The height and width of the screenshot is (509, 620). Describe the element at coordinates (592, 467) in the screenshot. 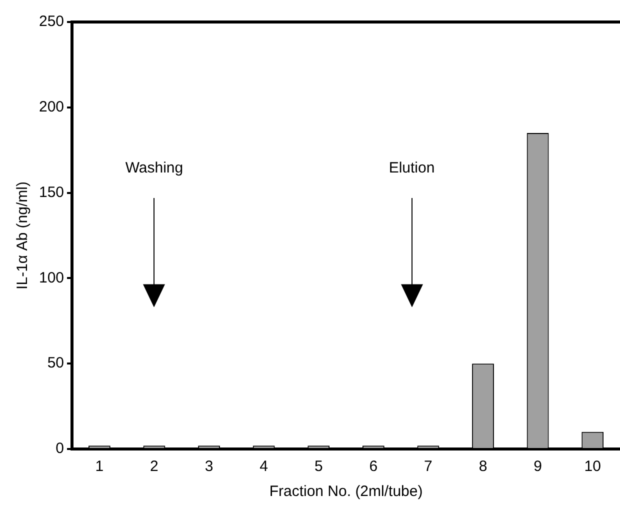

I see `x-tick-label: 10` at that location.